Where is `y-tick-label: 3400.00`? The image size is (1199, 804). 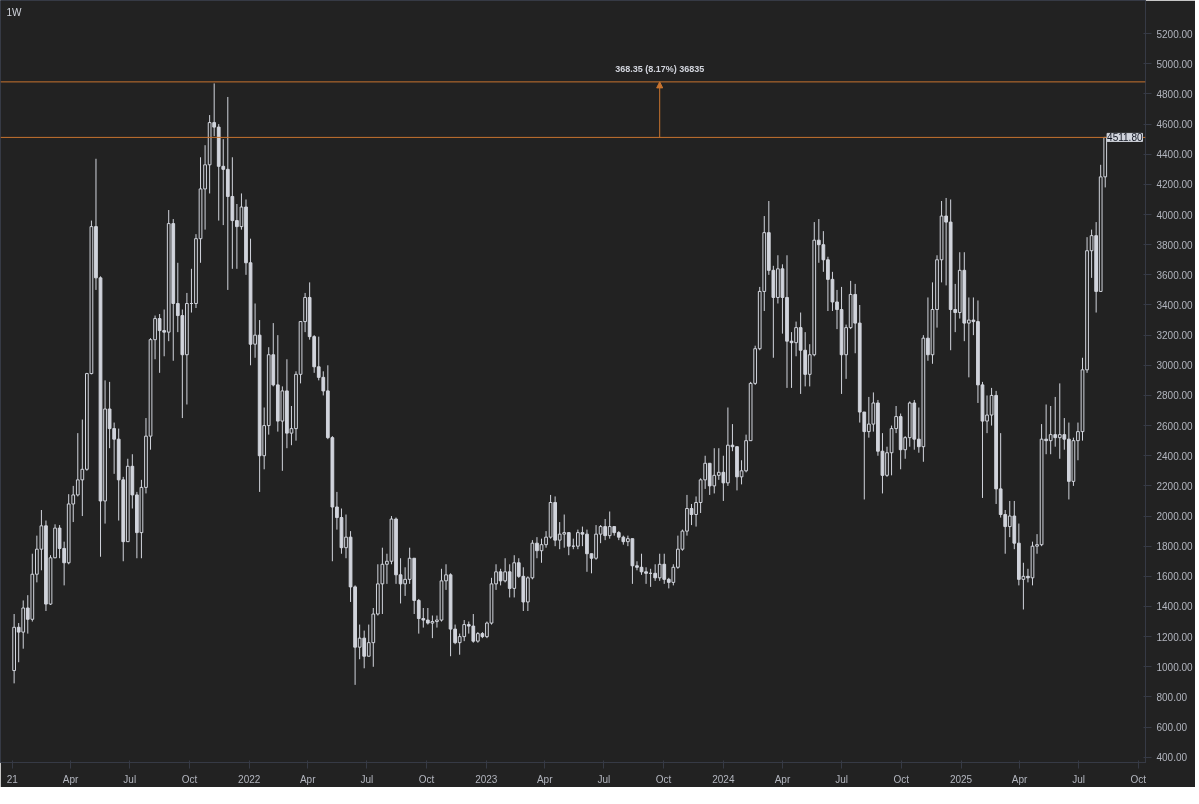 y-tick-label: 3400.00 is located at coordinates (1175, 305).